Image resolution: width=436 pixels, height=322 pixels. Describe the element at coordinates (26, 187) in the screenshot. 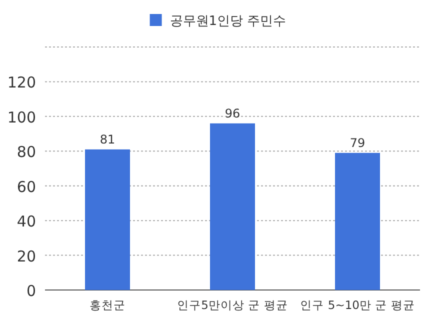

I see `y-tick-label: 60` at that location.